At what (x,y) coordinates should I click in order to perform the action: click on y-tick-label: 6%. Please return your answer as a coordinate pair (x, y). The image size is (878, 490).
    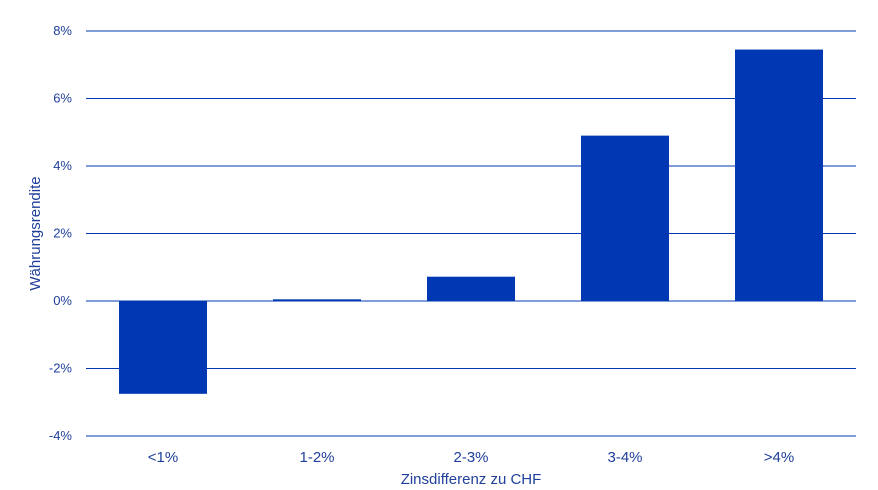
    Looking at the image, I should click on (62, 98).